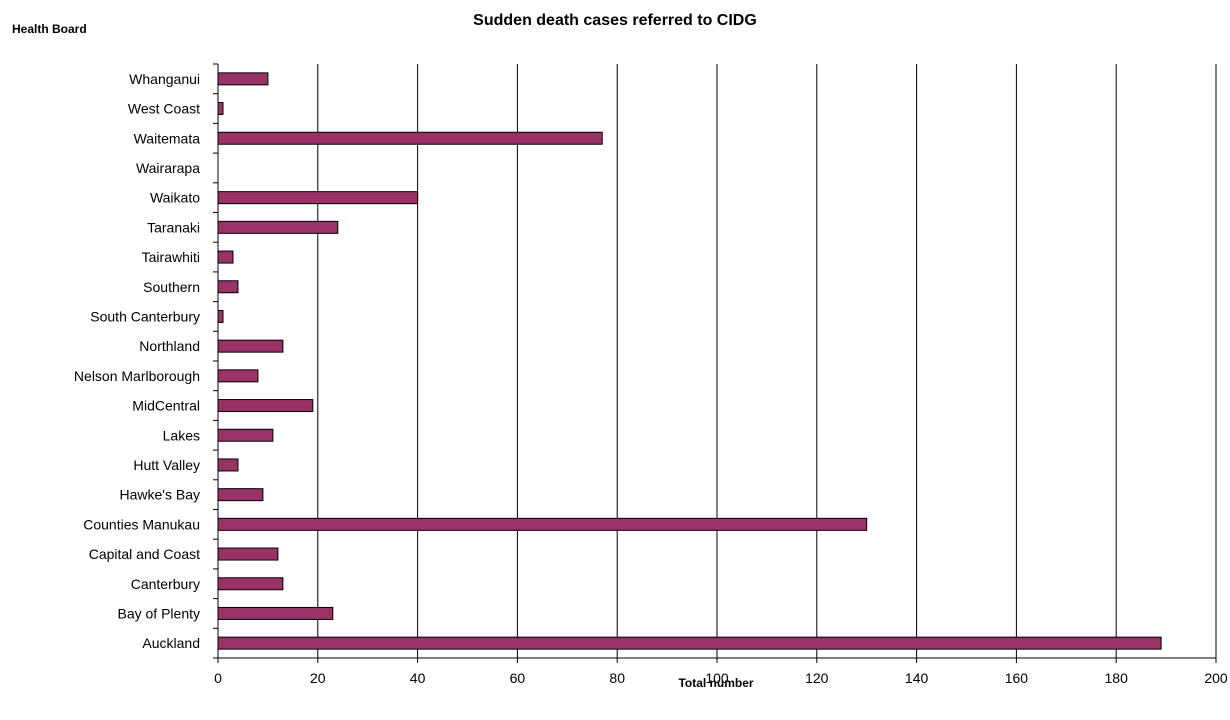  Describe the element at coordinates (1017, 678) in the screenshot. I see `x-tick-label: 160` at that location.